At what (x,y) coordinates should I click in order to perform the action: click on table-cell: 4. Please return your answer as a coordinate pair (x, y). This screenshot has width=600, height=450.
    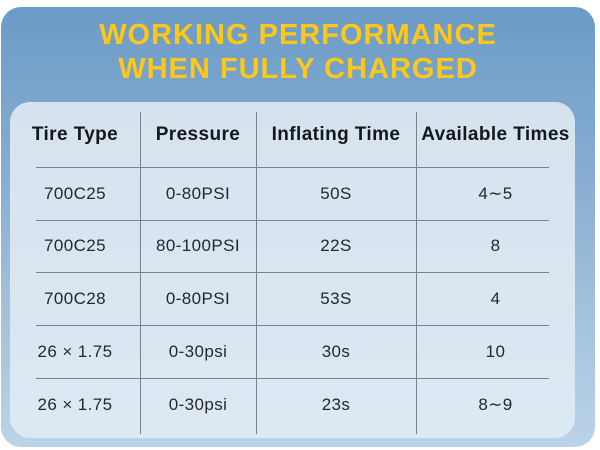
    Looking at the image, I should click on (495, 298).